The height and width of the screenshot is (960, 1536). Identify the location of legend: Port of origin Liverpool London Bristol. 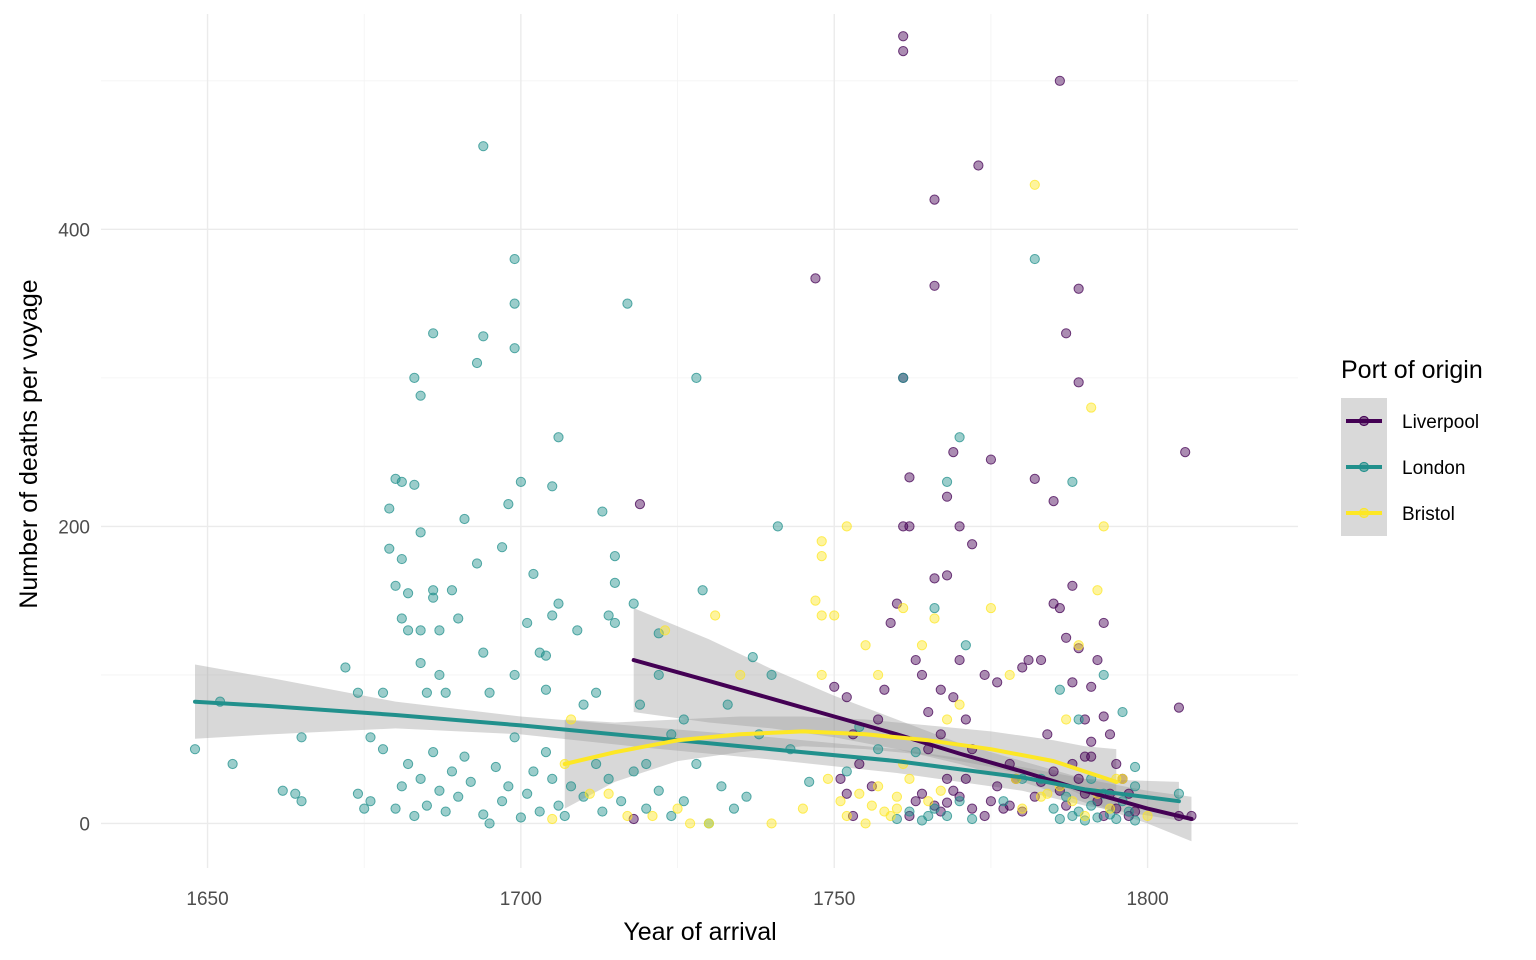
(1412, 446).